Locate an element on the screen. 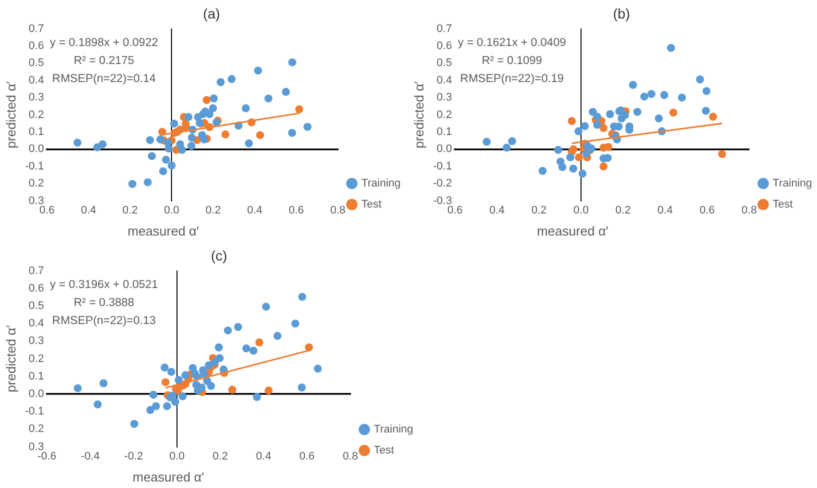 This screenshot has width=817, height=488. annotation: y = 0.1898x + 0.0922 is located at coordinates (104, 42).